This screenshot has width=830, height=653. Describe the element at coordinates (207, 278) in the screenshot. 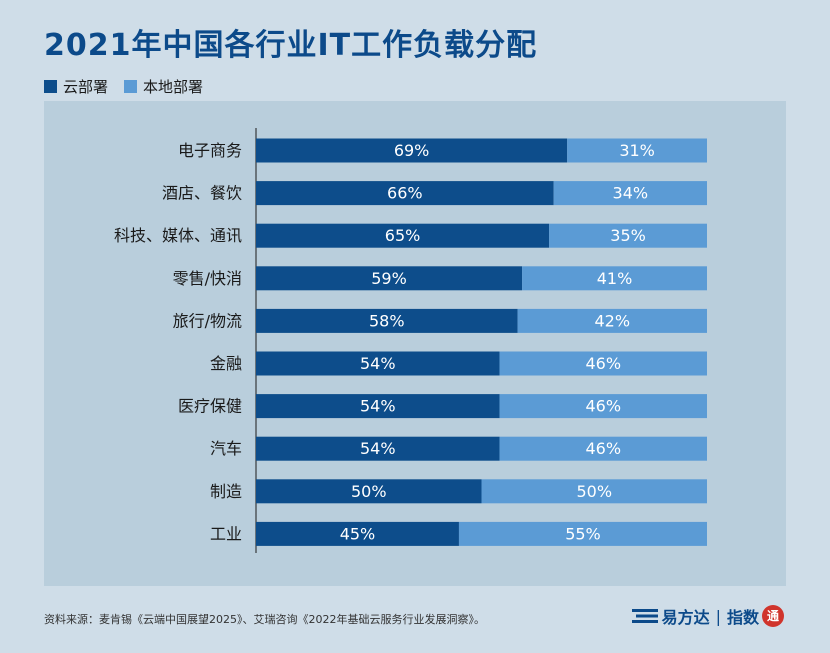

I see `category-label: 零售/快消` at that location.